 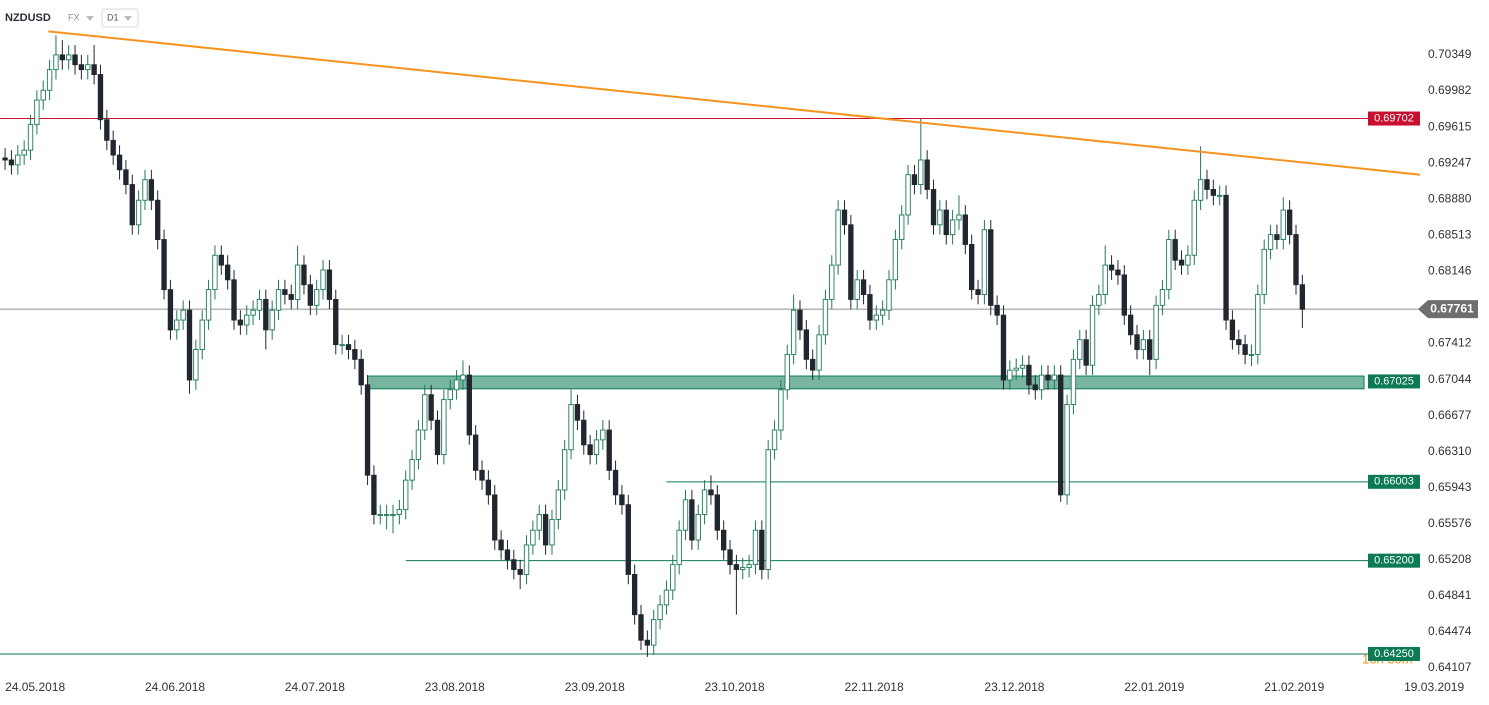 I want to click on y-tick-label: 0.68513, so click(x=1450, y=234).